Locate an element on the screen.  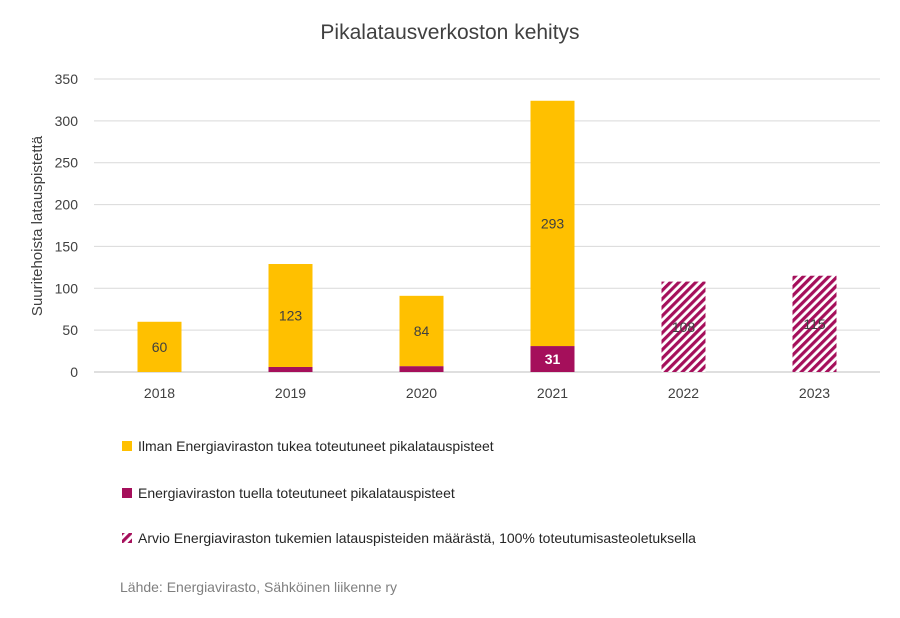
y-tick-label: 200 is located at coordinates (67, 205).